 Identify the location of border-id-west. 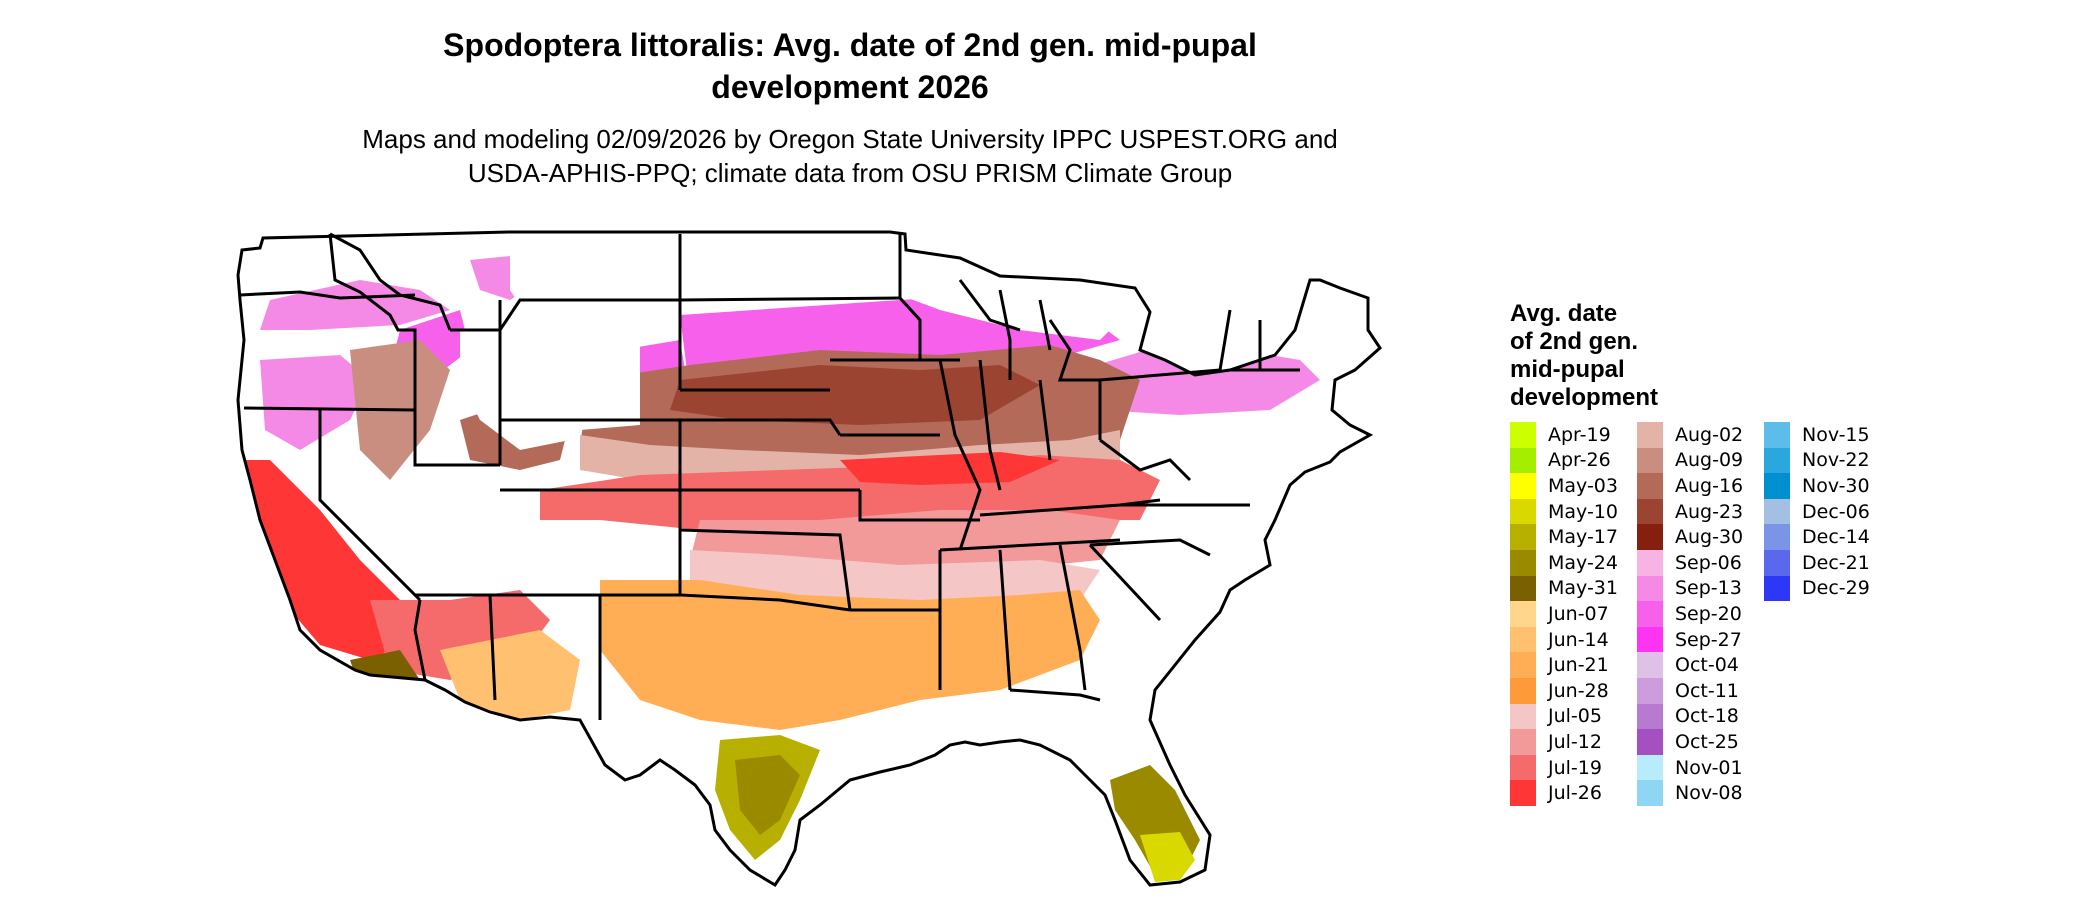
(372, 321).